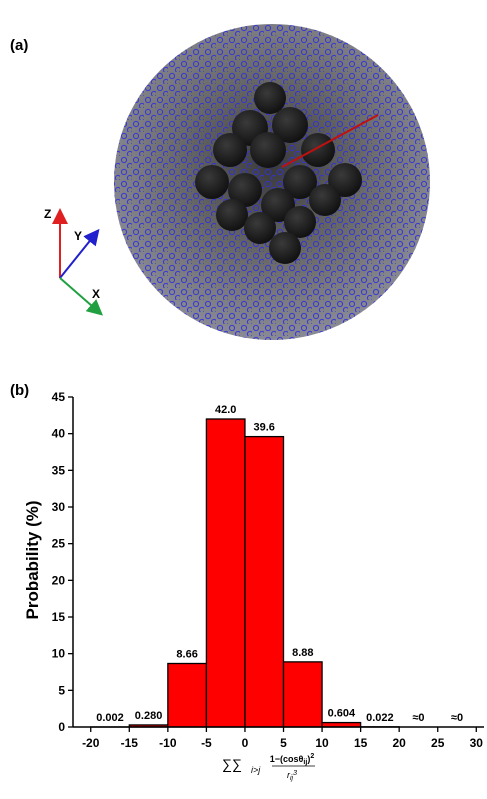 This screenshot has width=487, height=799. What do you see at coordinates (287, 759) in the screenshot?
I see `num-main: 1−(cosθ` at bounding box center [287, 759].